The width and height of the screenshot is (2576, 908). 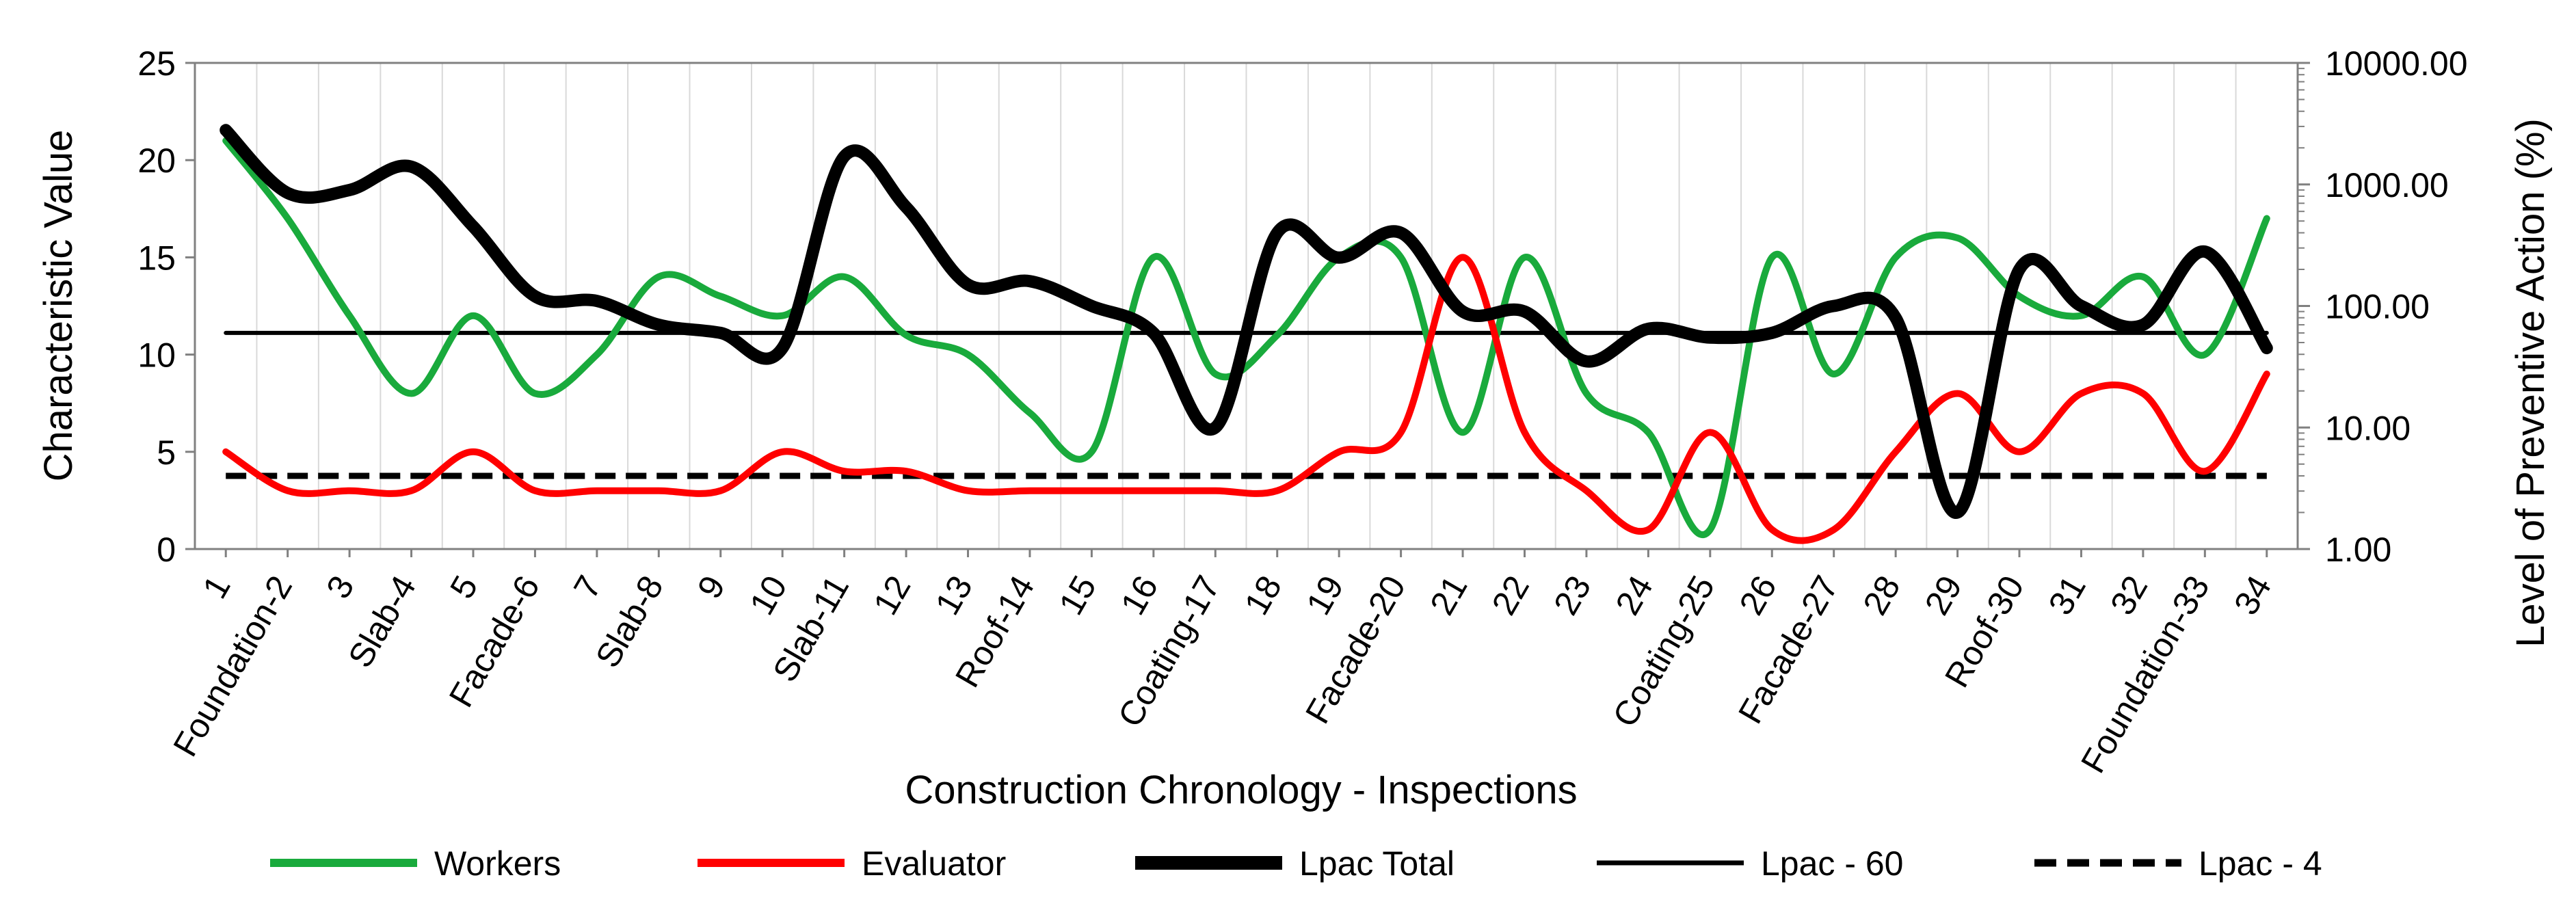 What do you see at coordinates (156, 63) in the screenshot?
I see `left-tick-label: 25` at bounding box center [156, 63].